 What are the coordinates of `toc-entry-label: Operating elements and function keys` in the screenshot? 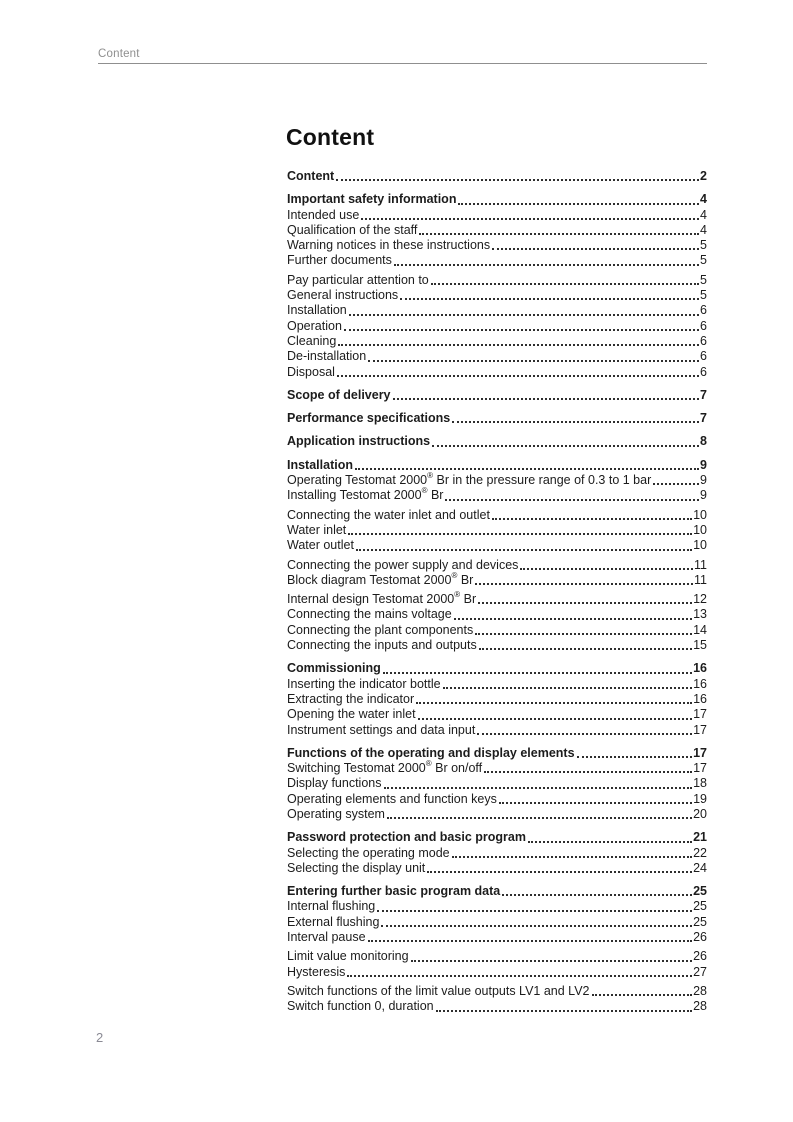 It's located at (392, 798).